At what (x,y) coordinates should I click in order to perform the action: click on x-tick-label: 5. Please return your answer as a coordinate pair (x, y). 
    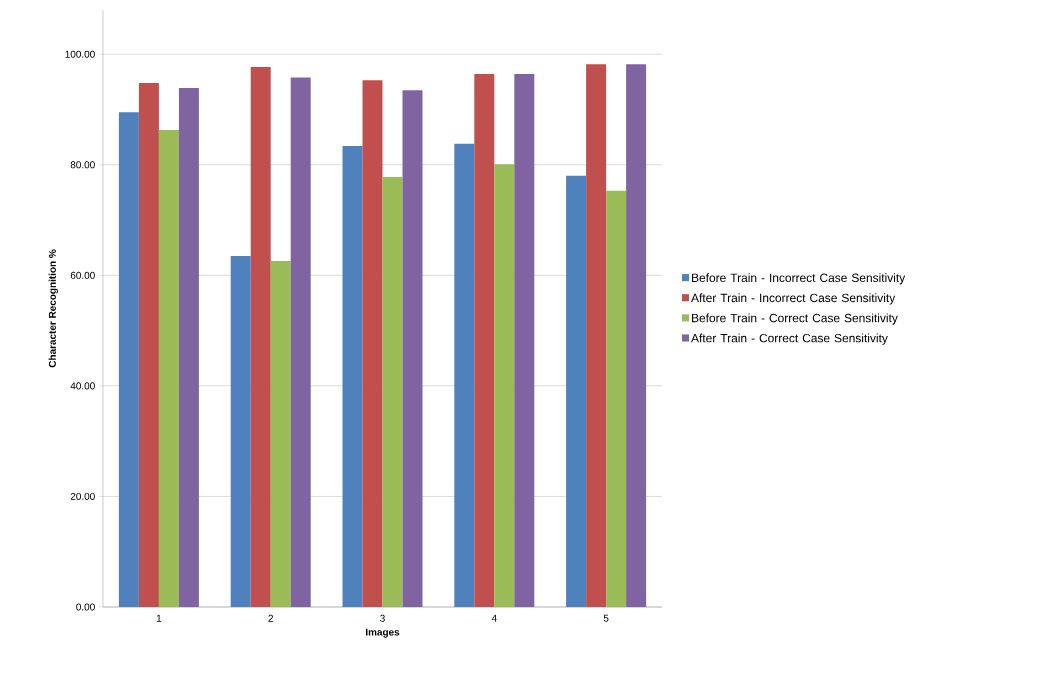
    Looking at the image, I should click on (606, 618).